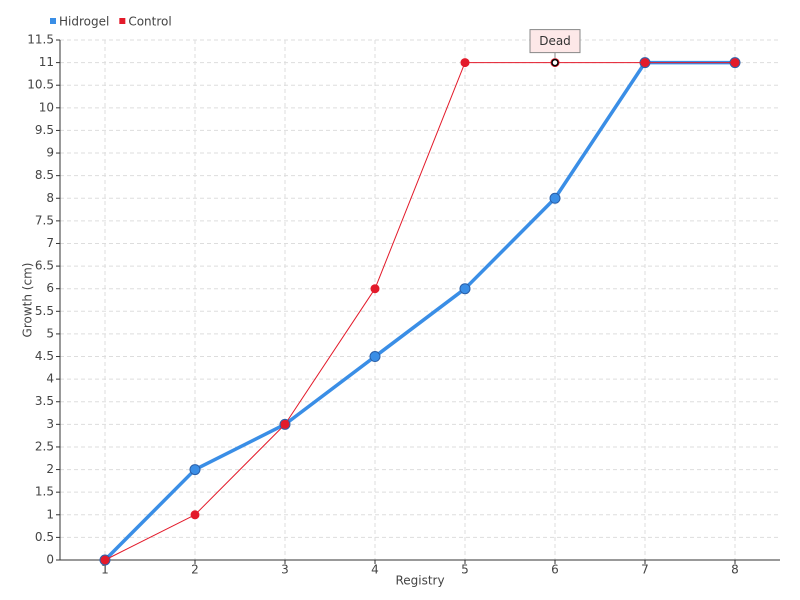 This screenshot has width=800, height=600. What do you see at coordinates (50, 198) in the screenshot?
I see `y-tick-label: 8` at bounding box center [50, 198].